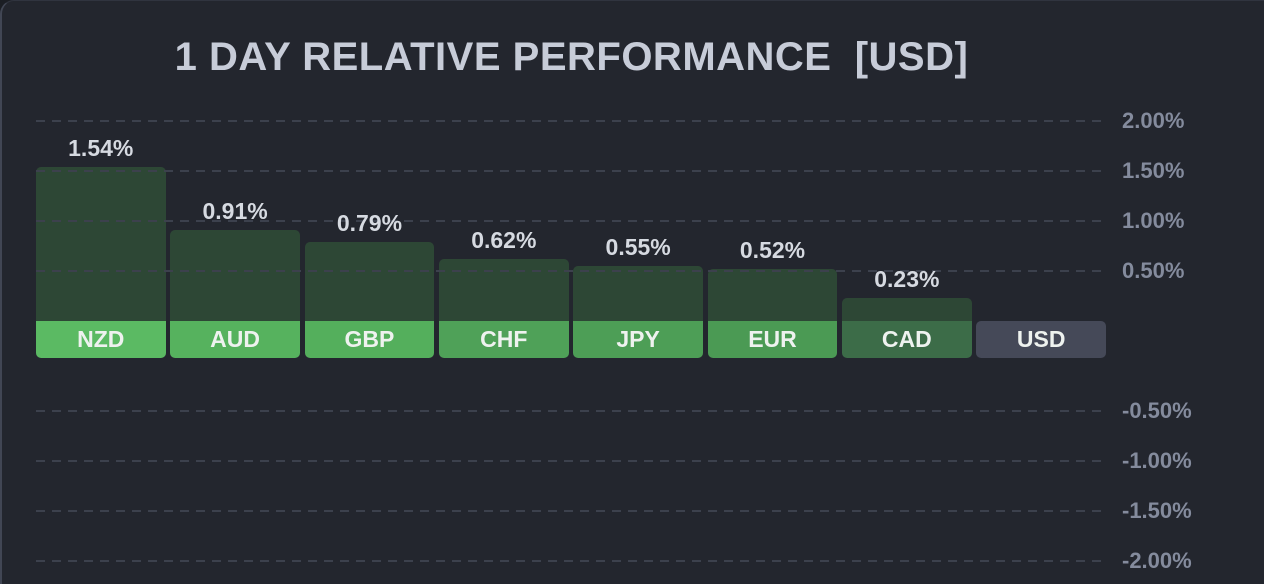 The image size is (1264, 584). Describe the element at coordinates (772, 250) in the screenshot. I see `bar-value-label: 0.52%` at that location.